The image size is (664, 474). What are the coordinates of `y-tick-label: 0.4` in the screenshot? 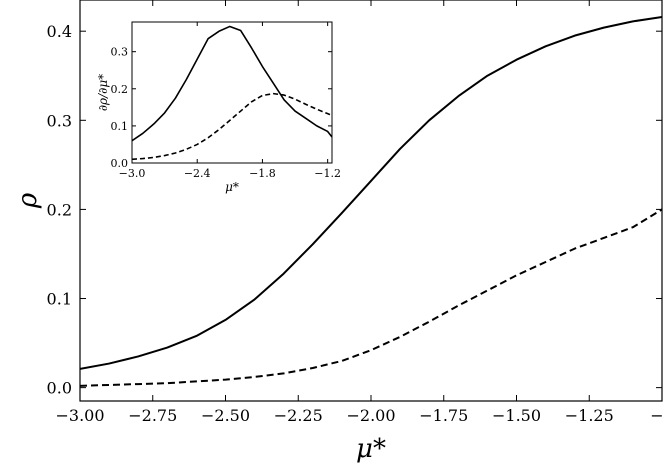 It's located at (59, 31).